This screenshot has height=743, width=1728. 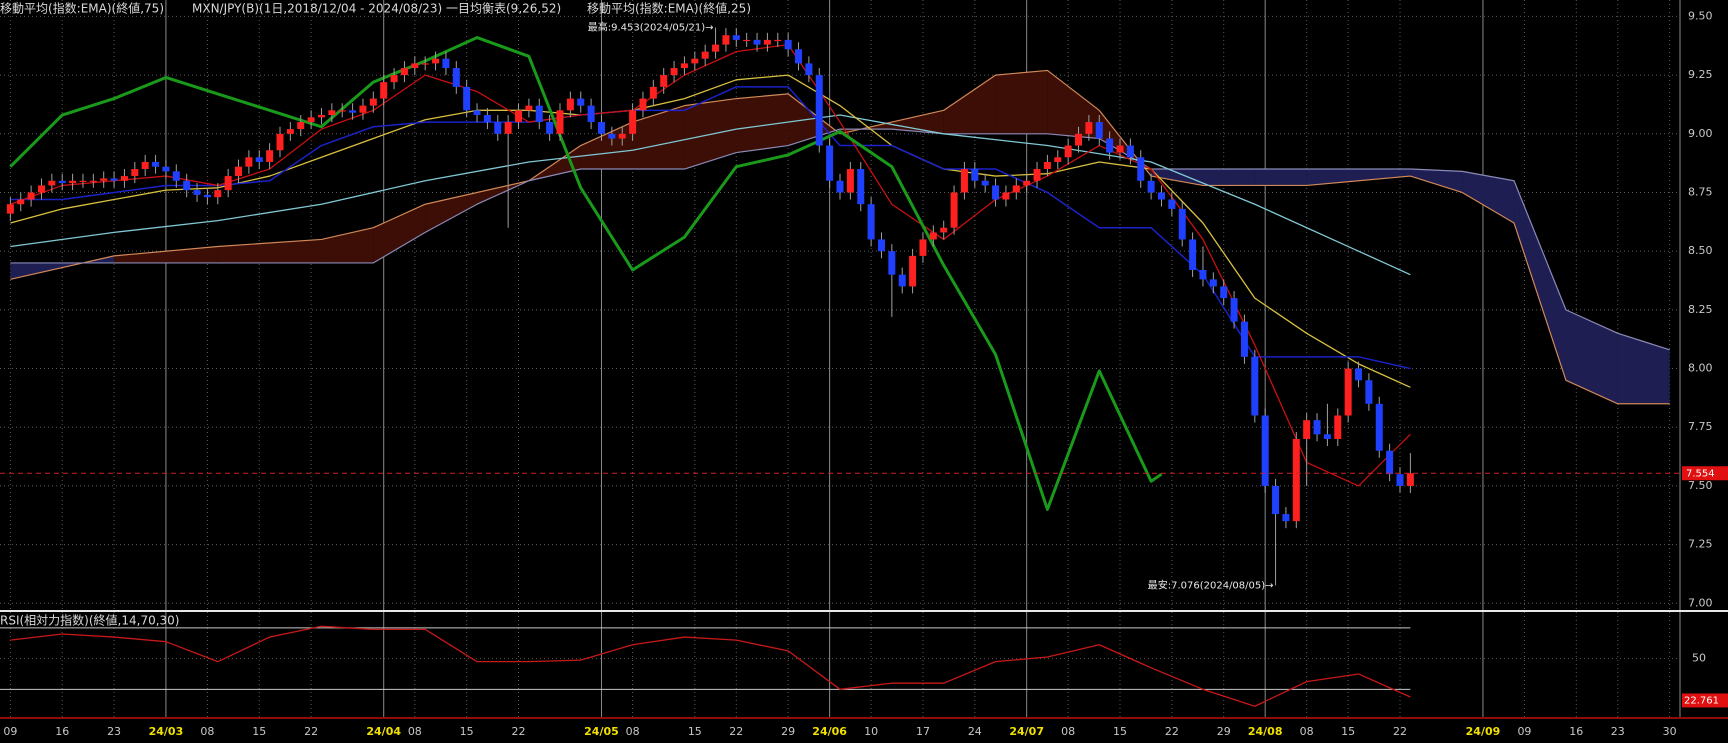 What do you see at coordinates (788, 731) in the screenshot?
I see `x-tick-label: 29` at bounding box center [788, 731].